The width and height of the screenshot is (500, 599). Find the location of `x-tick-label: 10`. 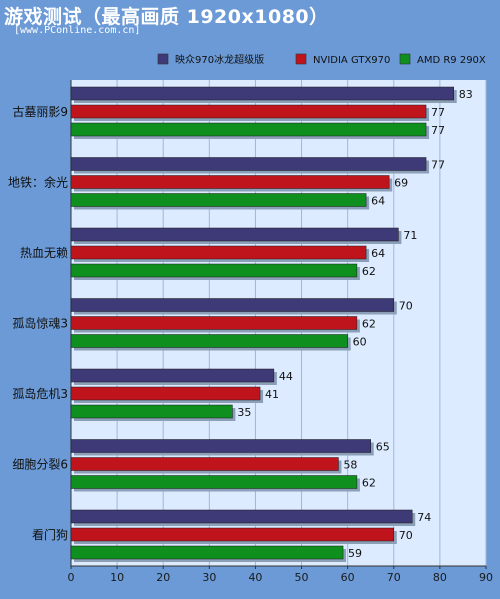

x-tick-label: 10 is located at coordinates (117, 577).